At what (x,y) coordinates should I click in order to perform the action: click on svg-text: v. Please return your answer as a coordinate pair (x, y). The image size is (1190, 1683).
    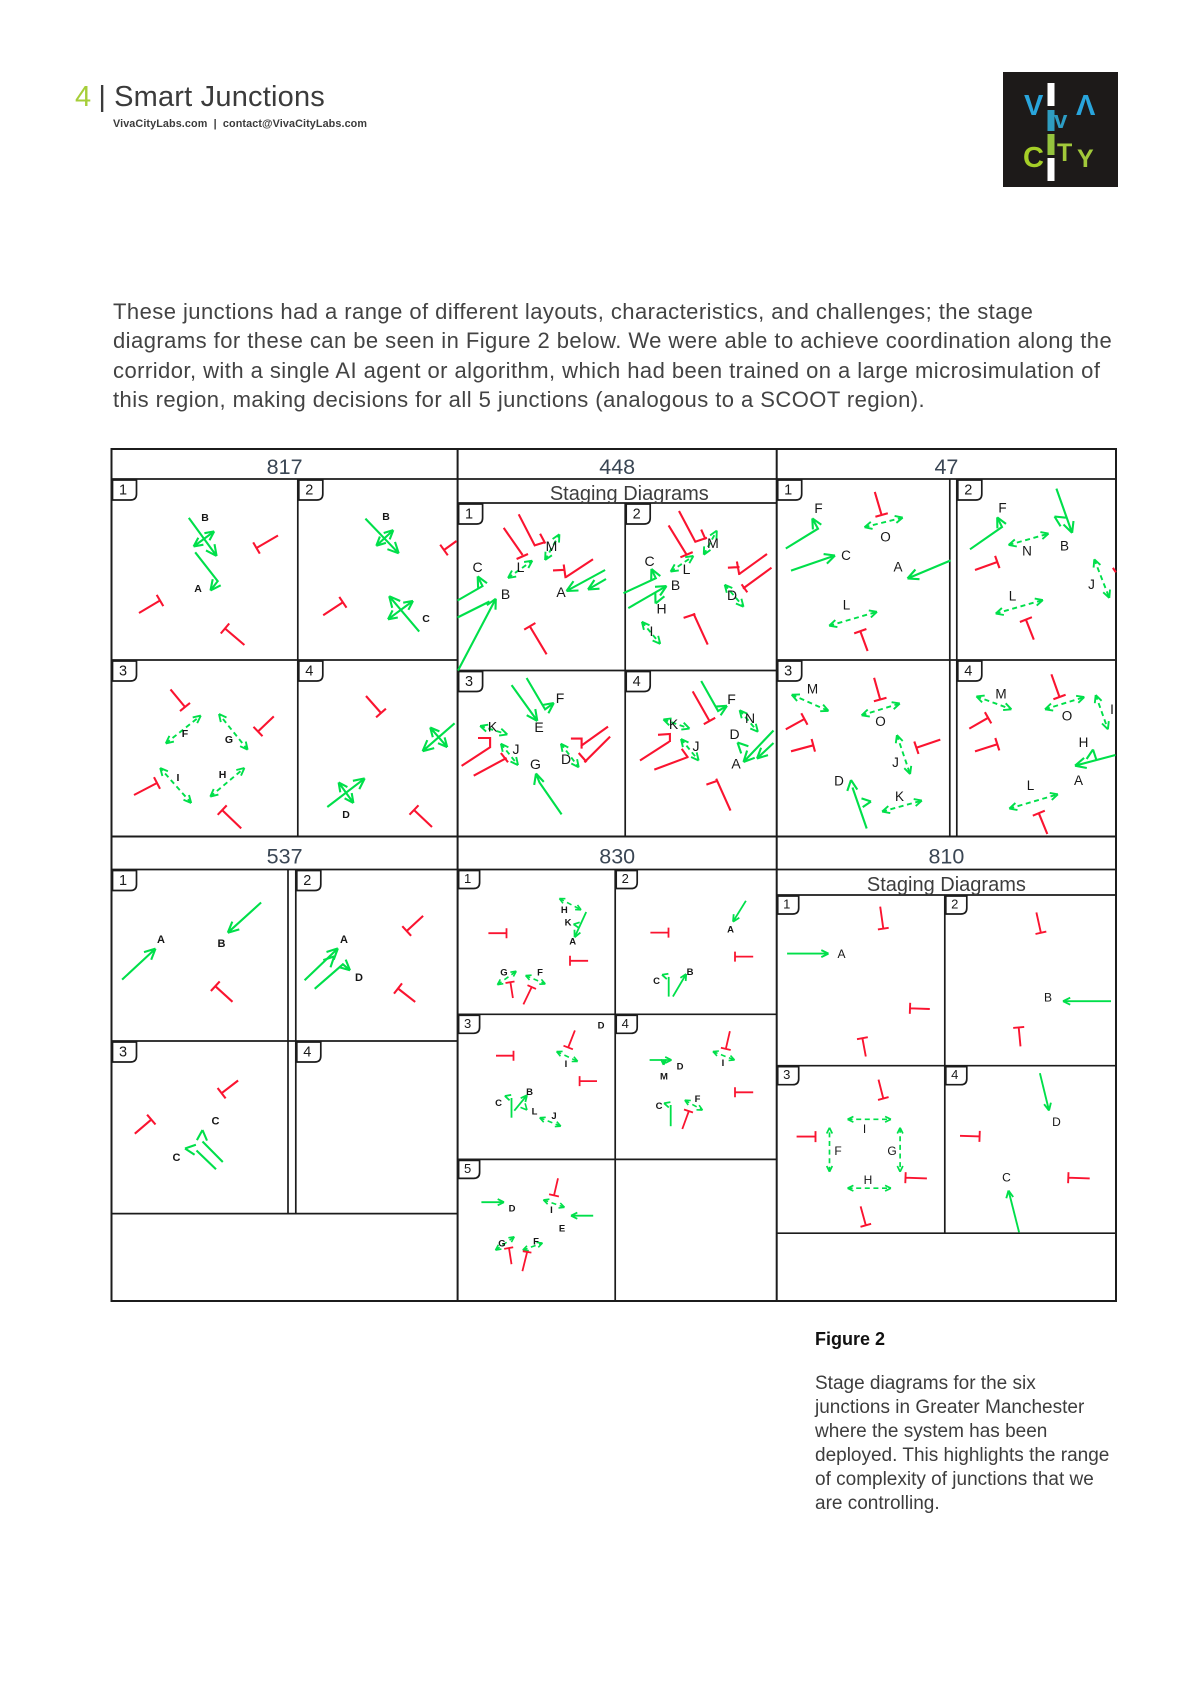
    Looking at the image, I should click on (1061, 120).